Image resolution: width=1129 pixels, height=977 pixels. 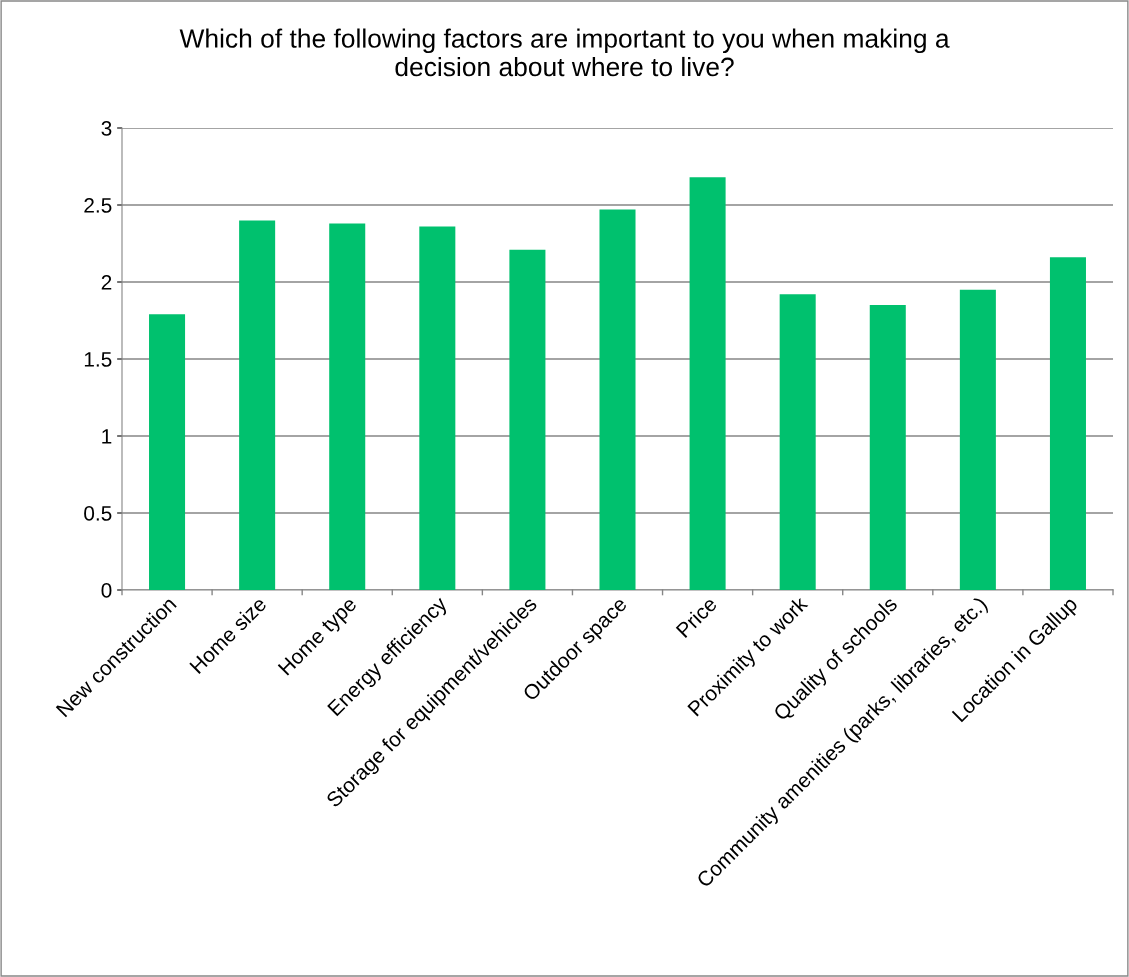 I want to click on y-tick-label: 3, so click(x=106, y=128).